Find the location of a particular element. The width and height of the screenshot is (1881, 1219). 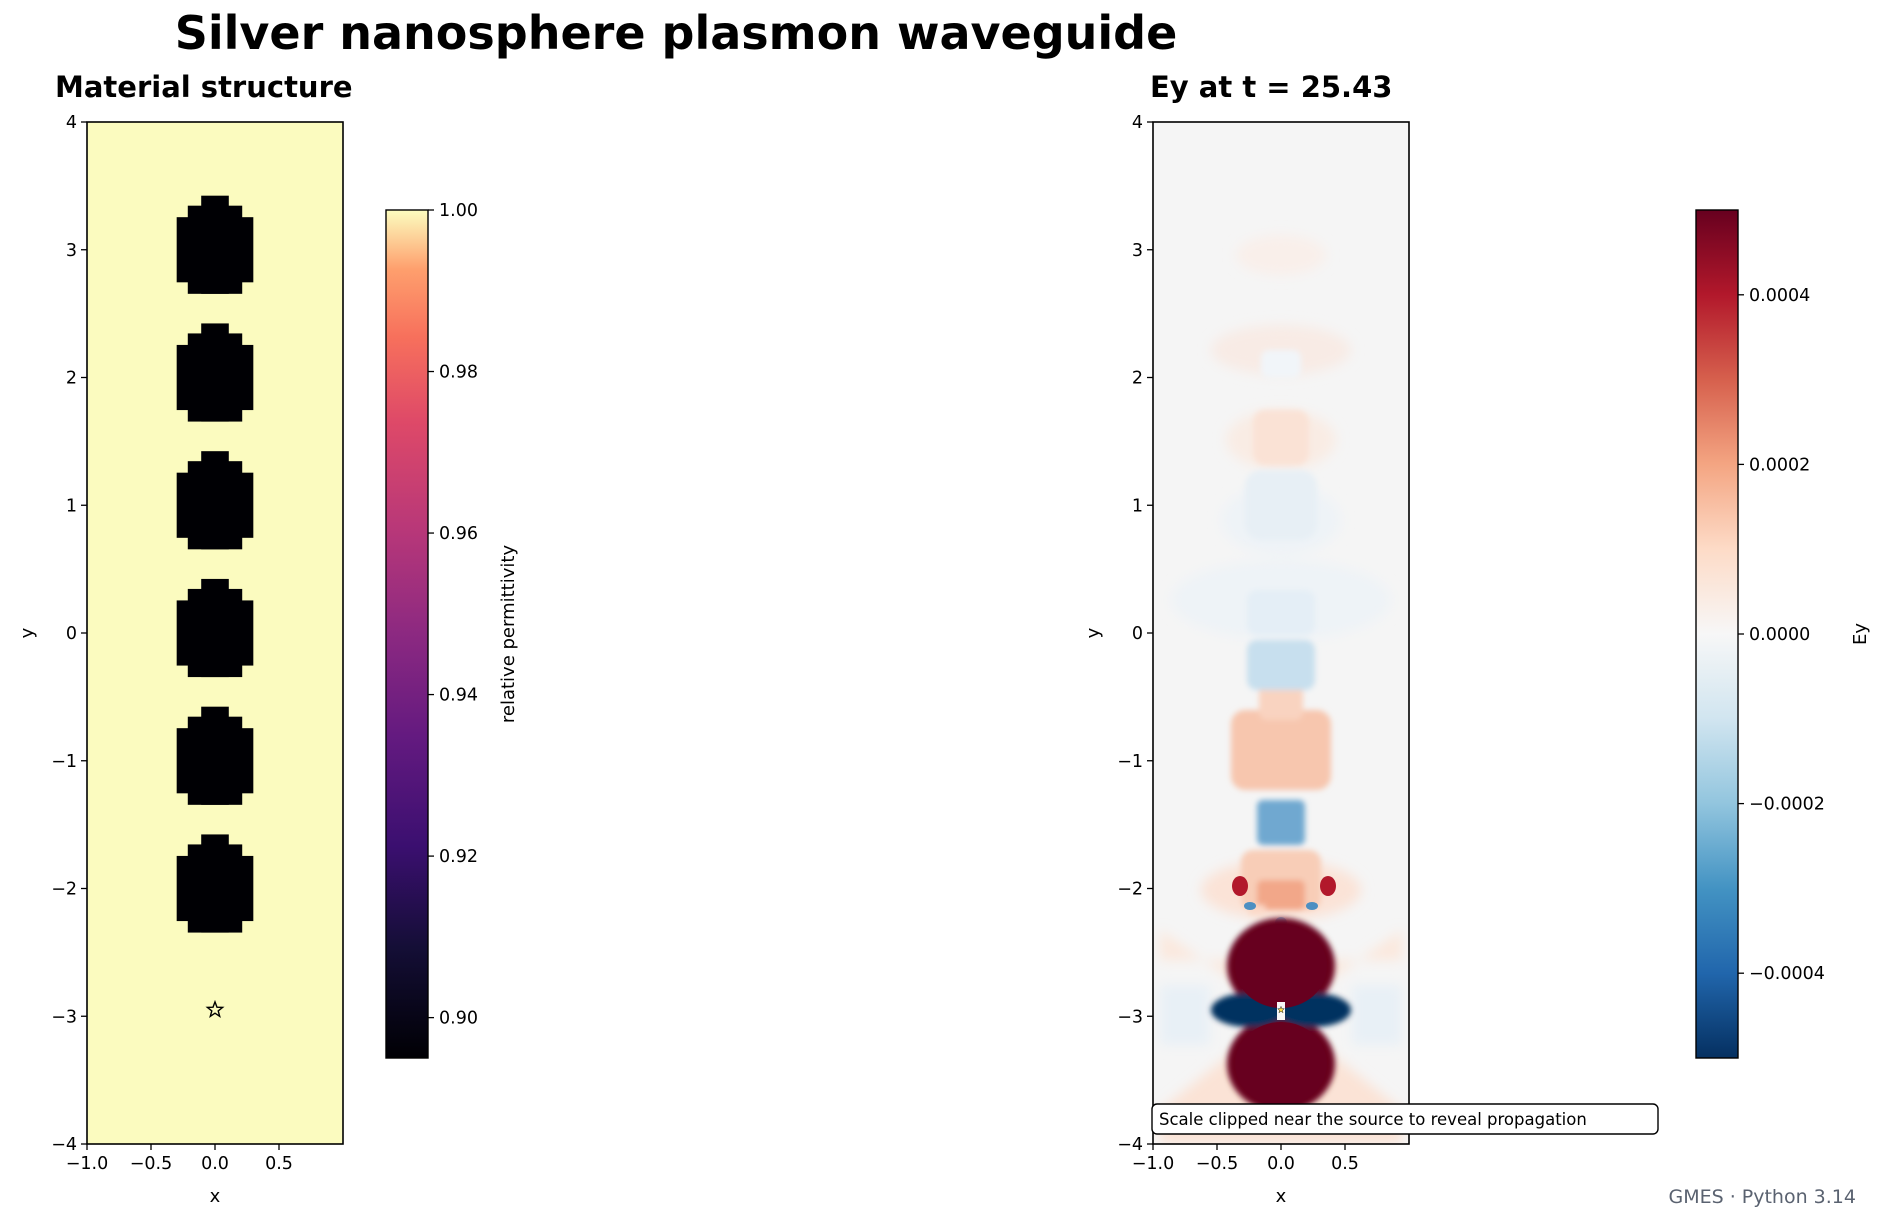

material-panel-title: Material structure is located at coordinates (204, 87).